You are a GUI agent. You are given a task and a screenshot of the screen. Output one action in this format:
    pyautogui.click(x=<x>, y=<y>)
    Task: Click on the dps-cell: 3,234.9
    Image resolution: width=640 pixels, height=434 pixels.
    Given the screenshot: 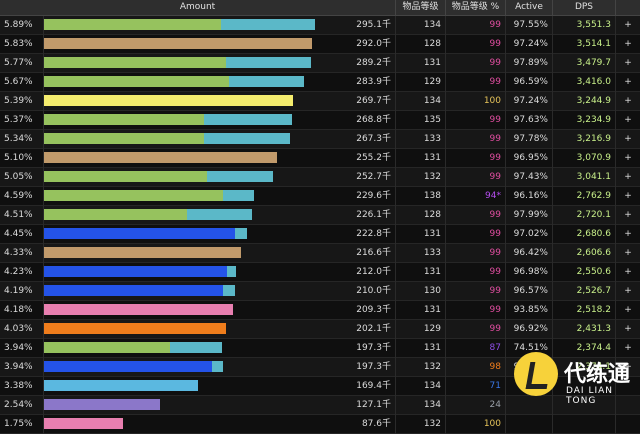 What is the action you would take?
    pyautogui.click(x=584, y=120)
    